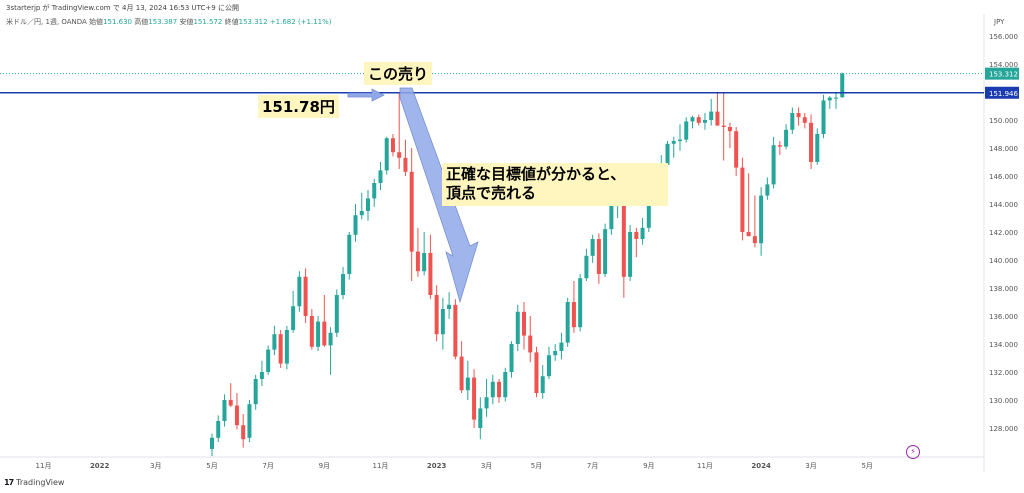  What do you see at coordinates (1003, 177) in the screenshot?
I see `y-tick-label: 146.000` at bounding box center [1003, 177].